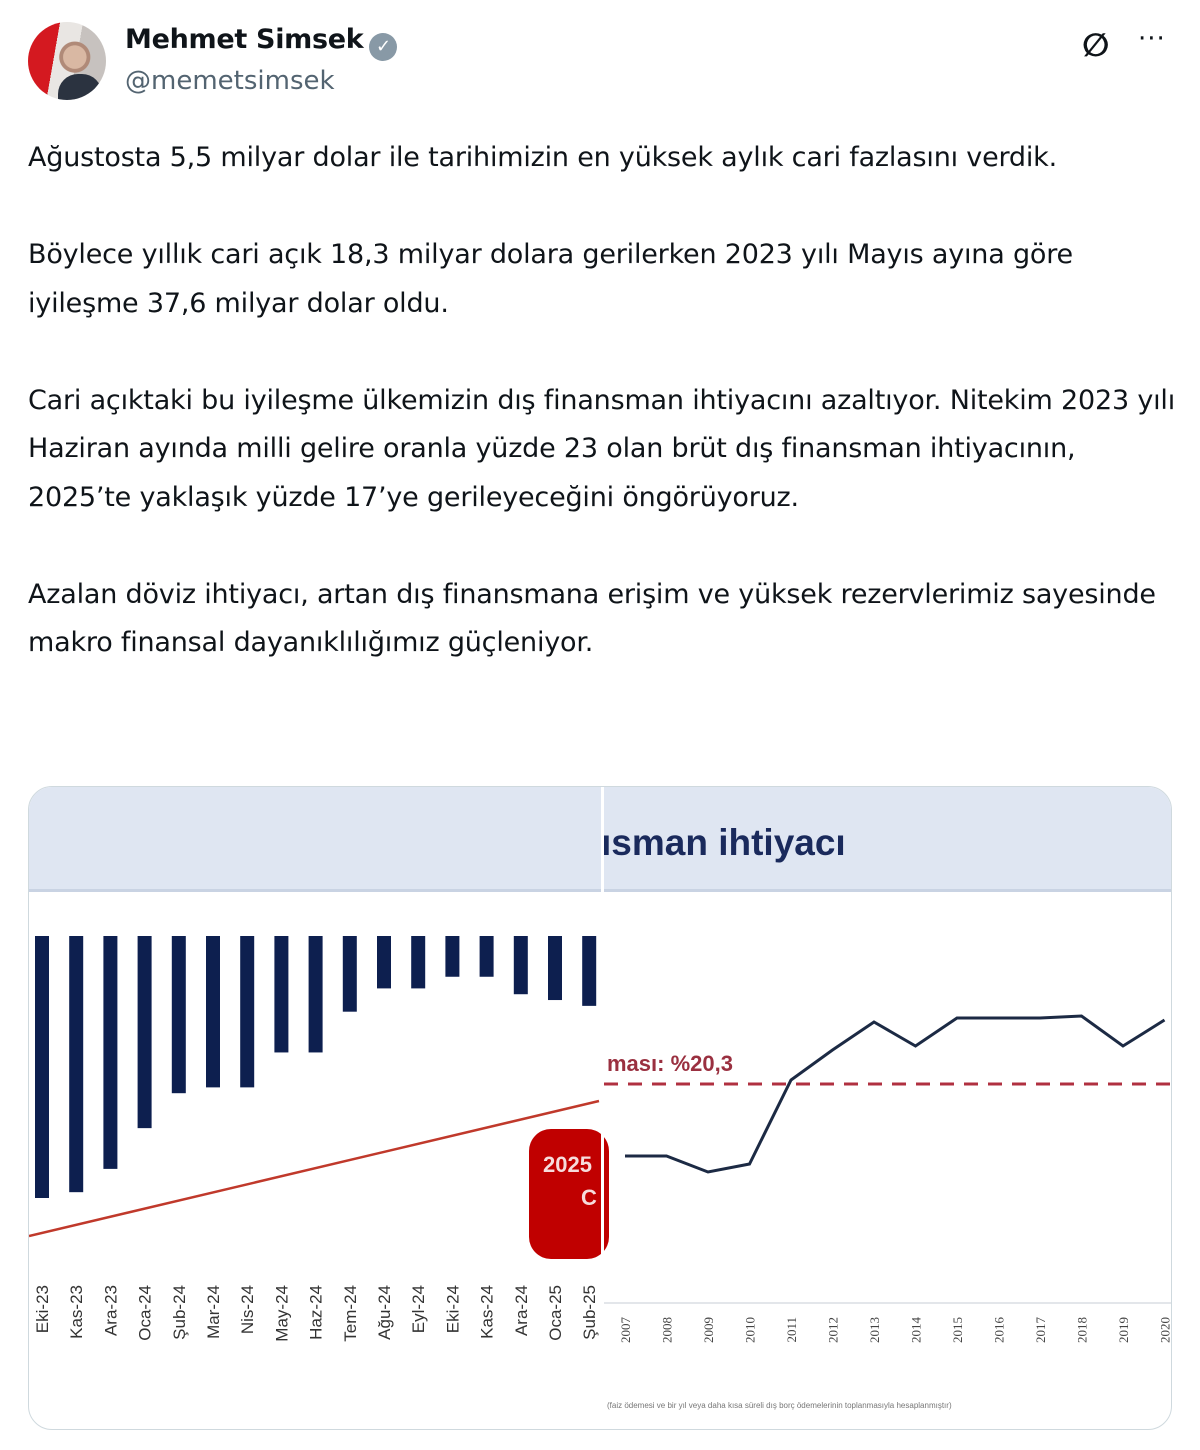 The image size is (1200, 1450). Describe the element at coordinates (418, 1309) in the screenshot. I see `x-tick-label: Eyl-24` at that location.